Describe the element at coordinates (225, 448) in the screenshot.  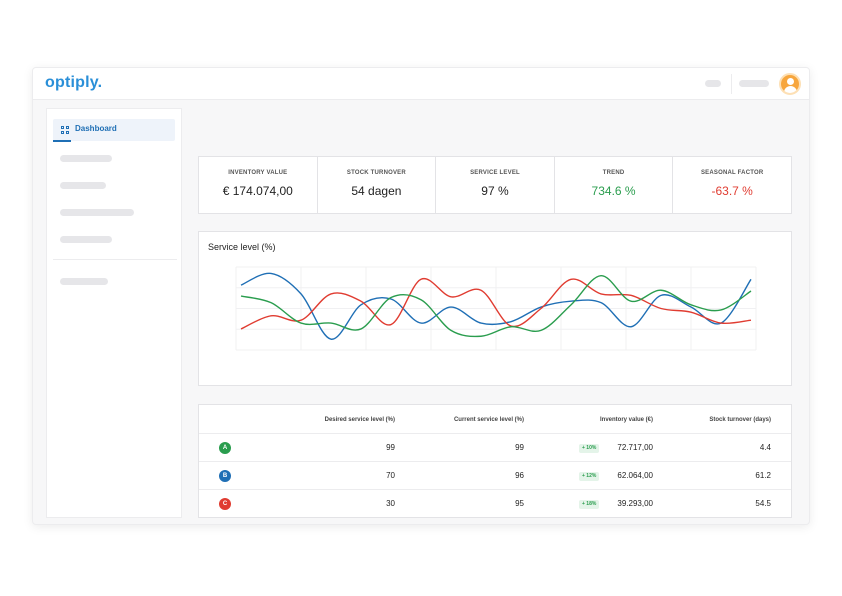
I see `class-badge: A` at that location.